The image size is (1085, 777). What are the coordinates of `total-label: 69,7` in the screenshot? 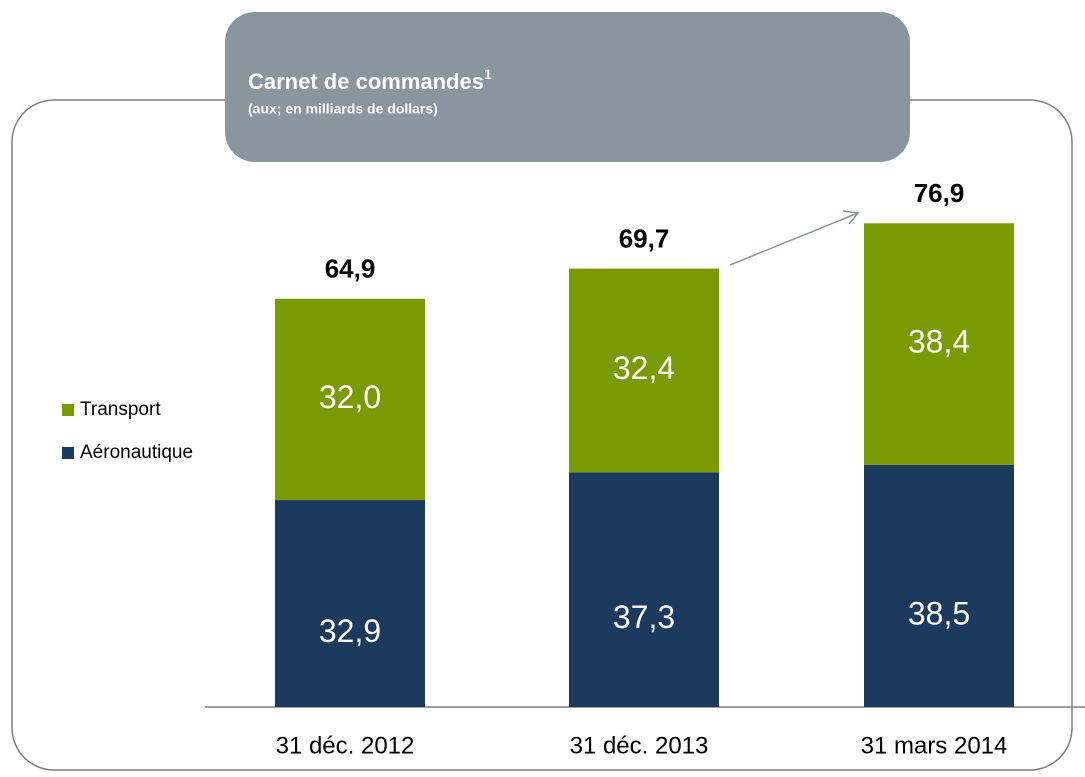 It's located at (644, 238).